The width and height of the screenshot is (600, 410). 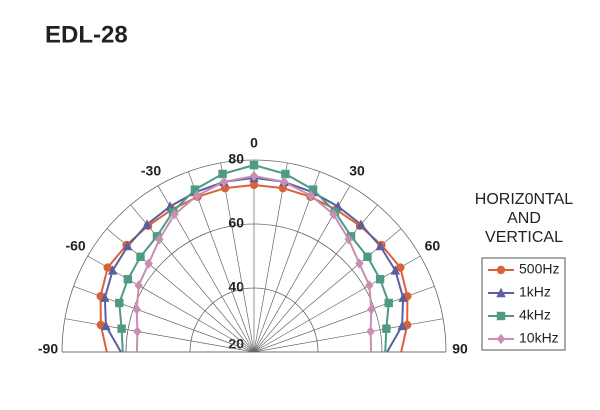 What do you see at coordinates (48, 349) in the screenshot?
I see `theta-tick-label: -90` at bounding box center [48, 349].